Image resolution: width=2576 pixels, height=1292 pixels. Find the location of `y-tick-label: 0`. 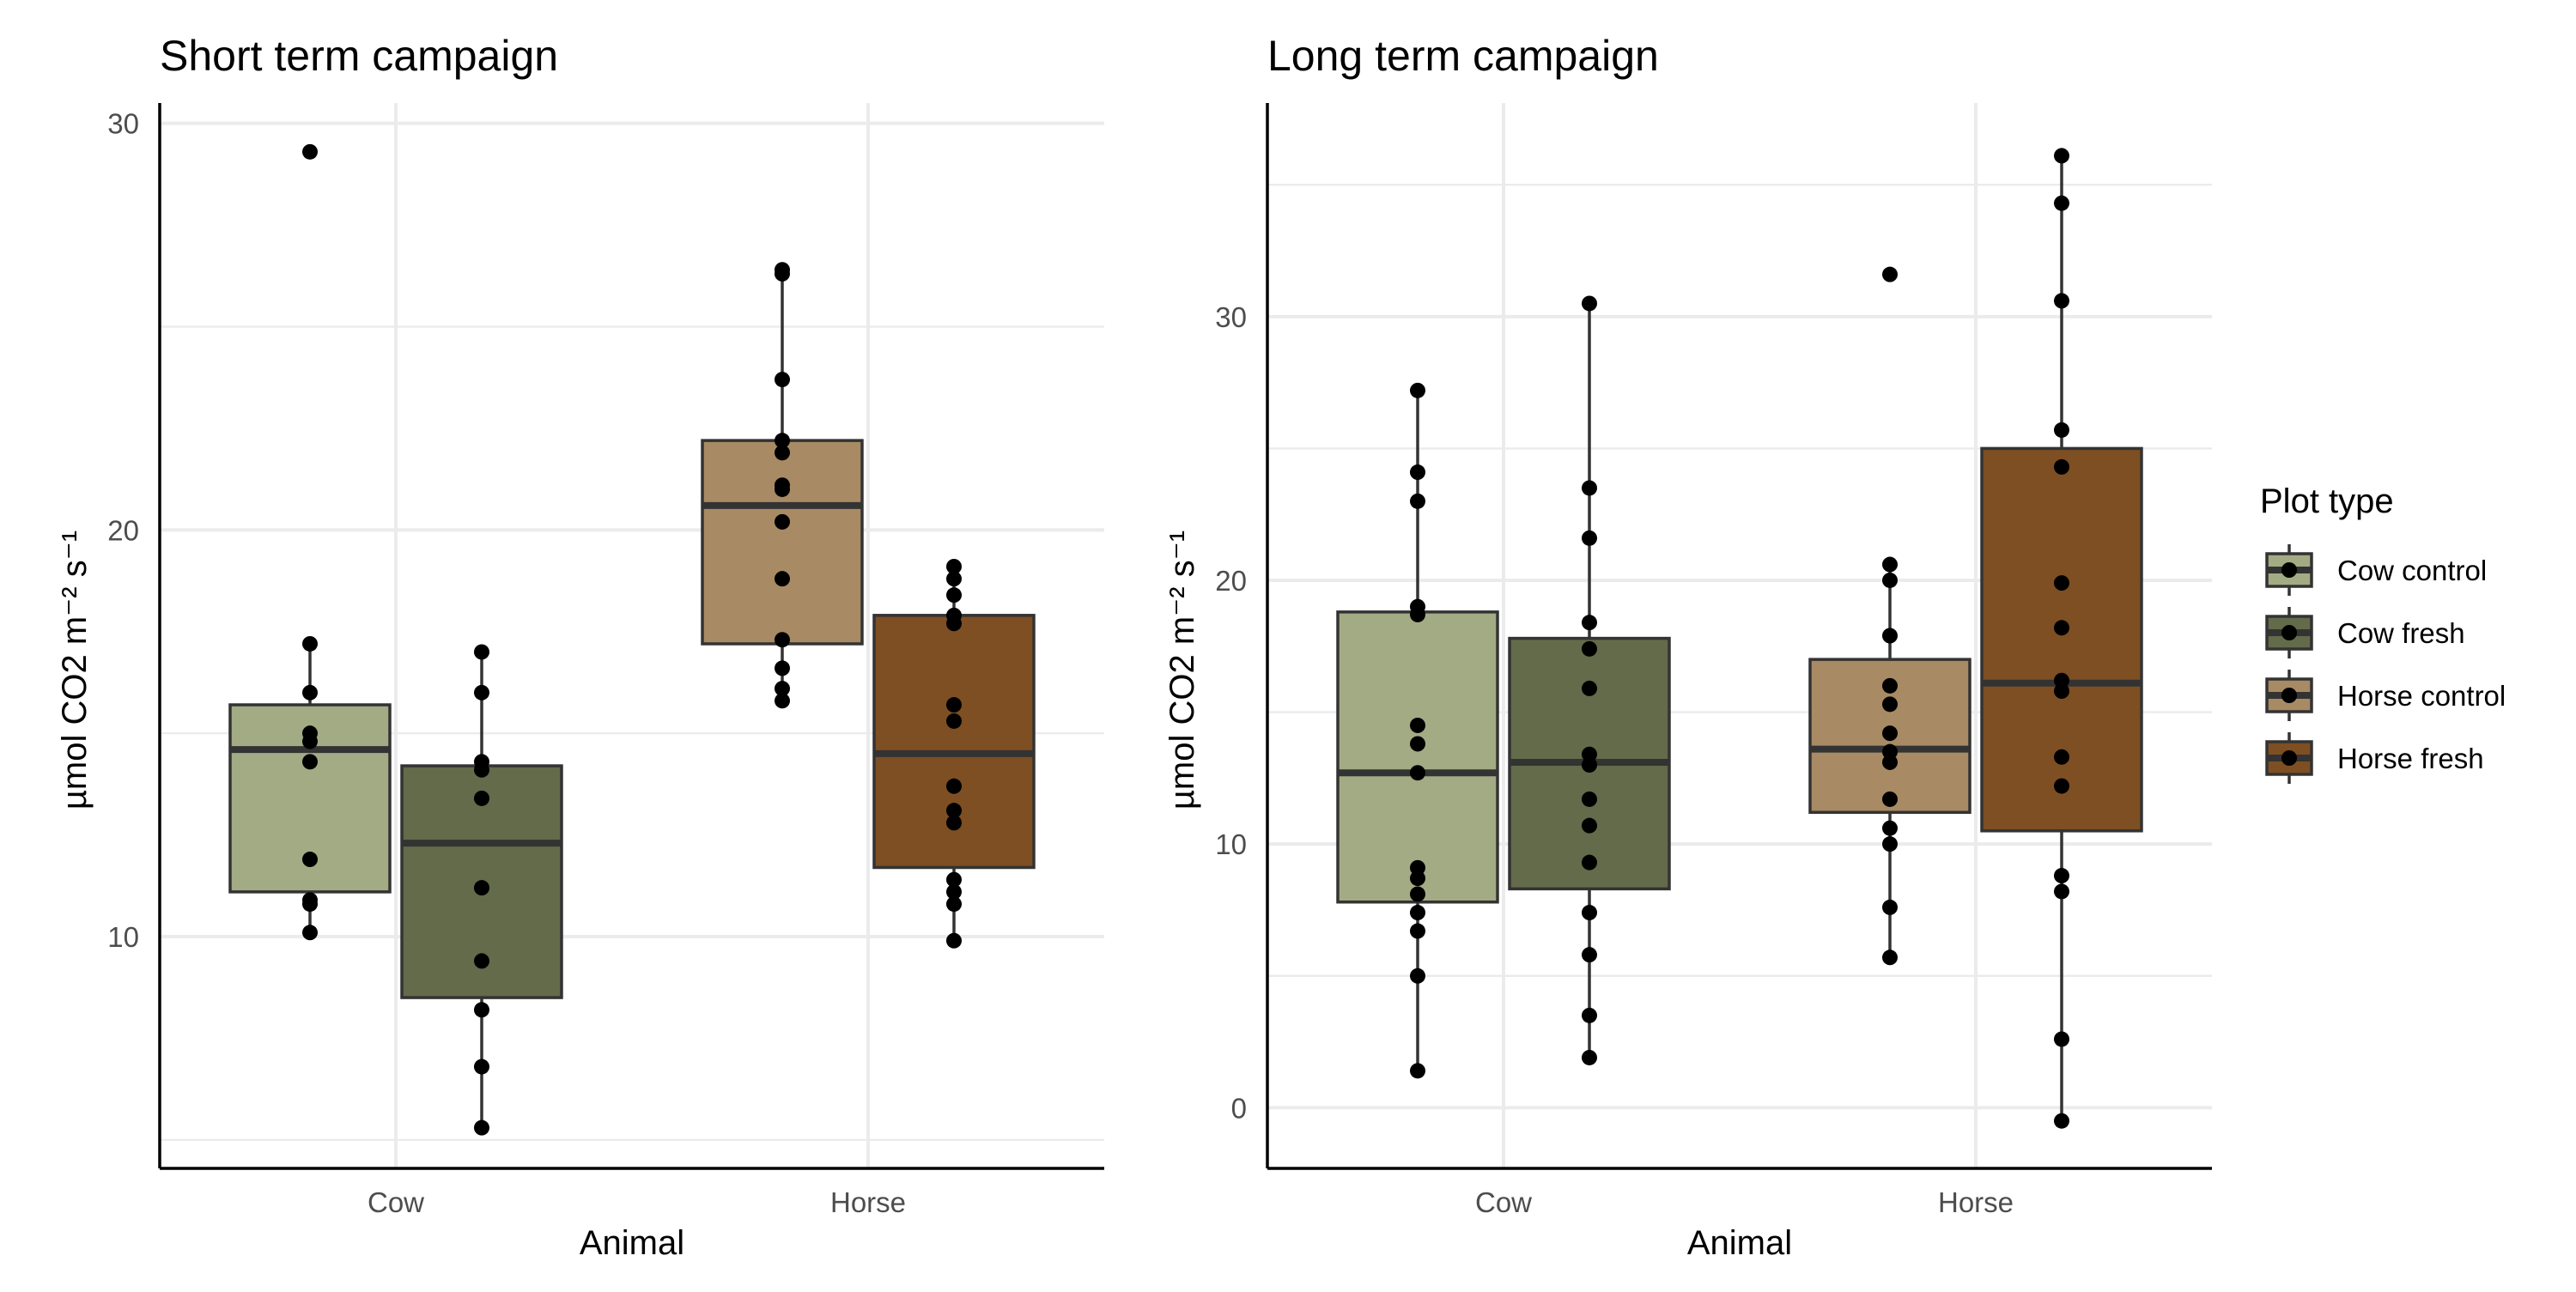

y-tick-label: 0 is located at coordinates (1239, 1108).